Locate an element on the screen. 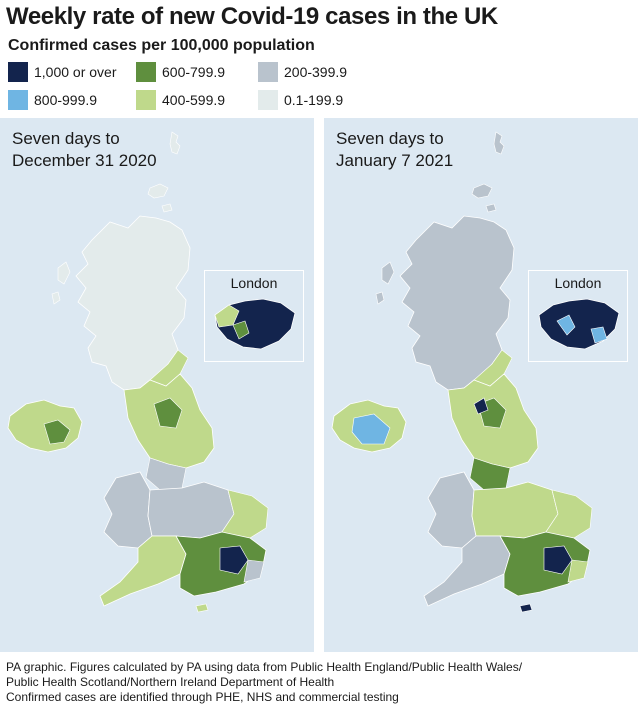 The height and width of the screenshot is (717, 640). legend-label: 1,000 or over is located at coordinates (75, 72).